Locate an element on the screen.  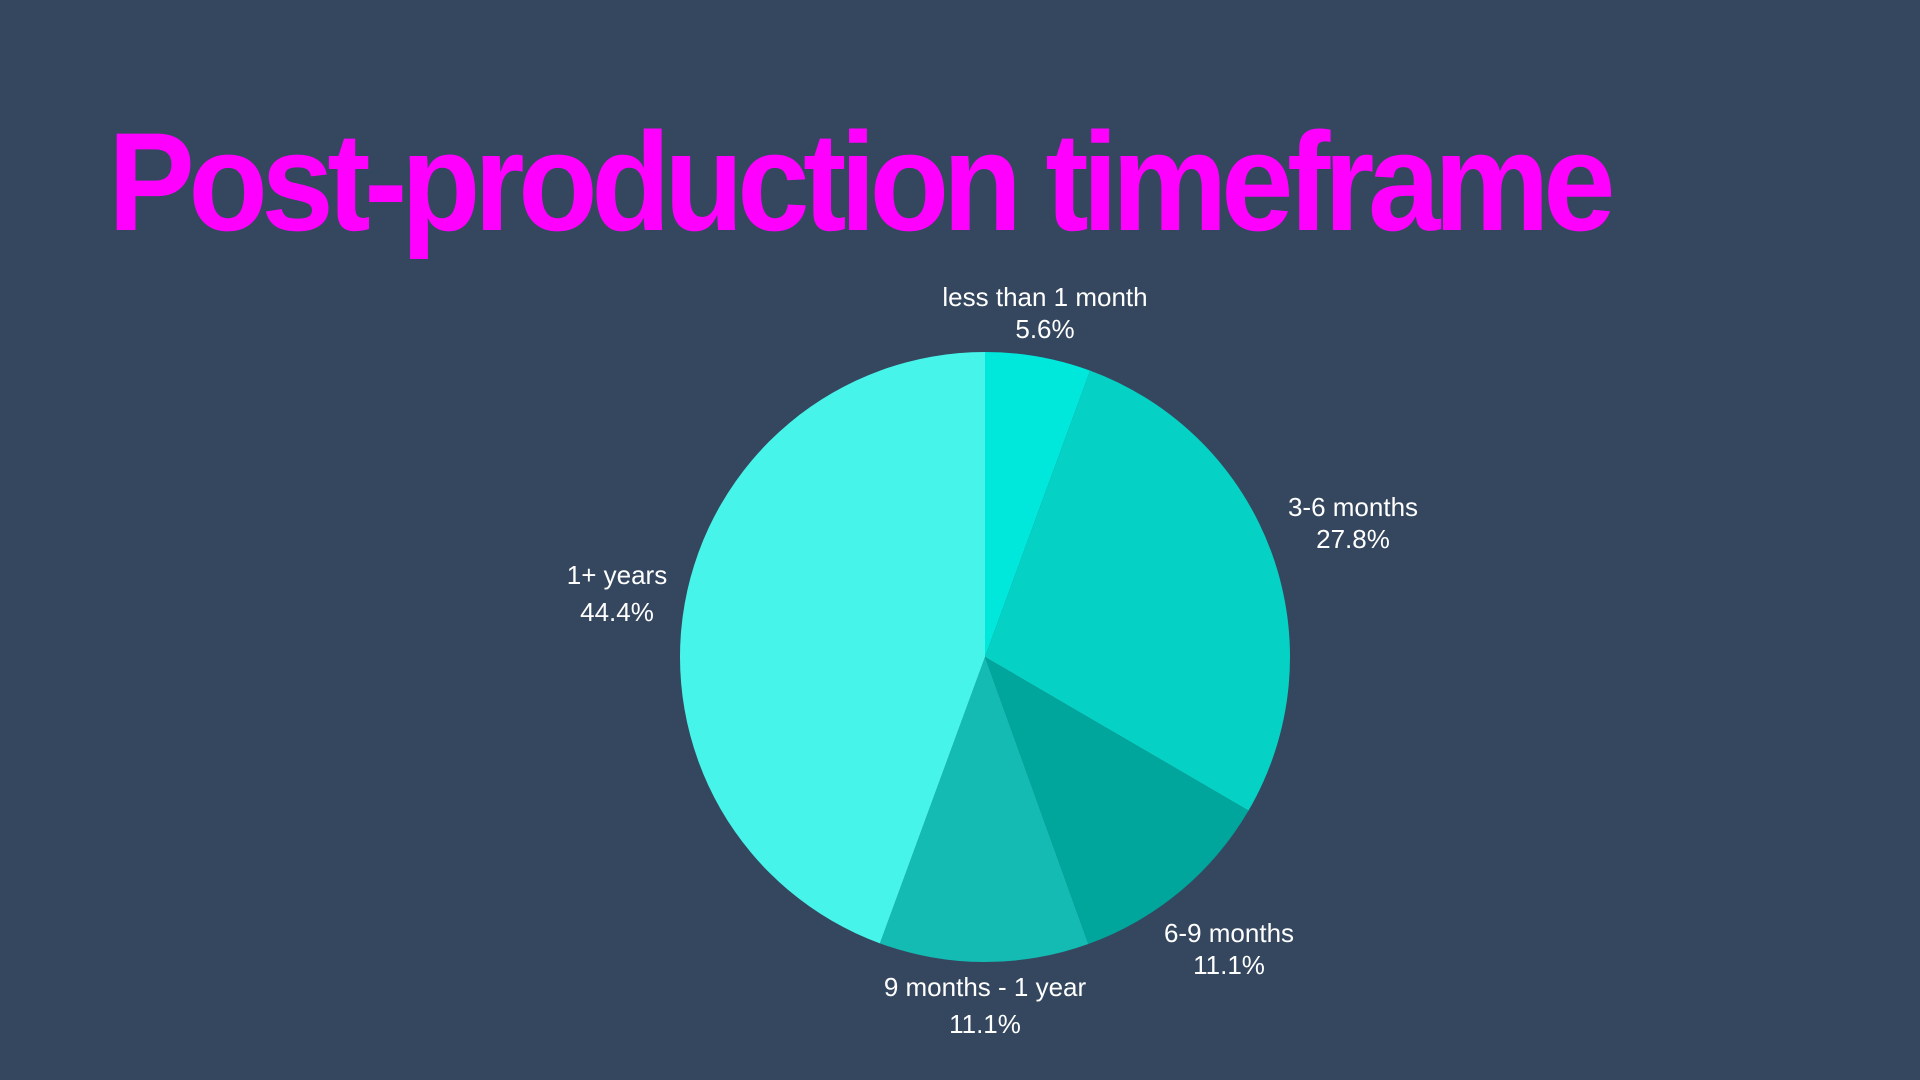
slice-label-name: 9 months - 1 year is located at coordinates (985, 987).